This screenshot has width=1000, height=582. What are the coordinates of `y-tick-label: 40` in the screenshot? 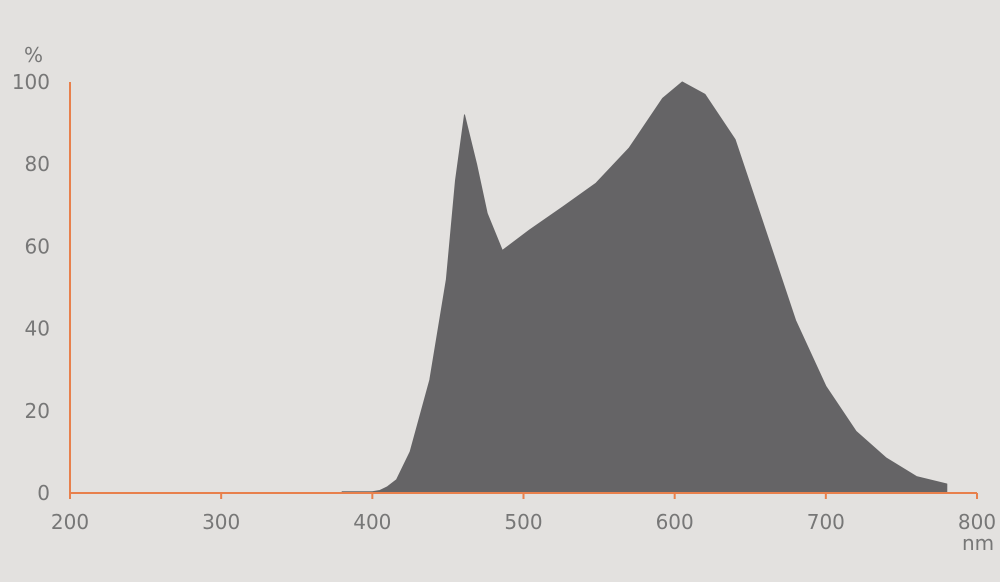 It's located at (37, 329).